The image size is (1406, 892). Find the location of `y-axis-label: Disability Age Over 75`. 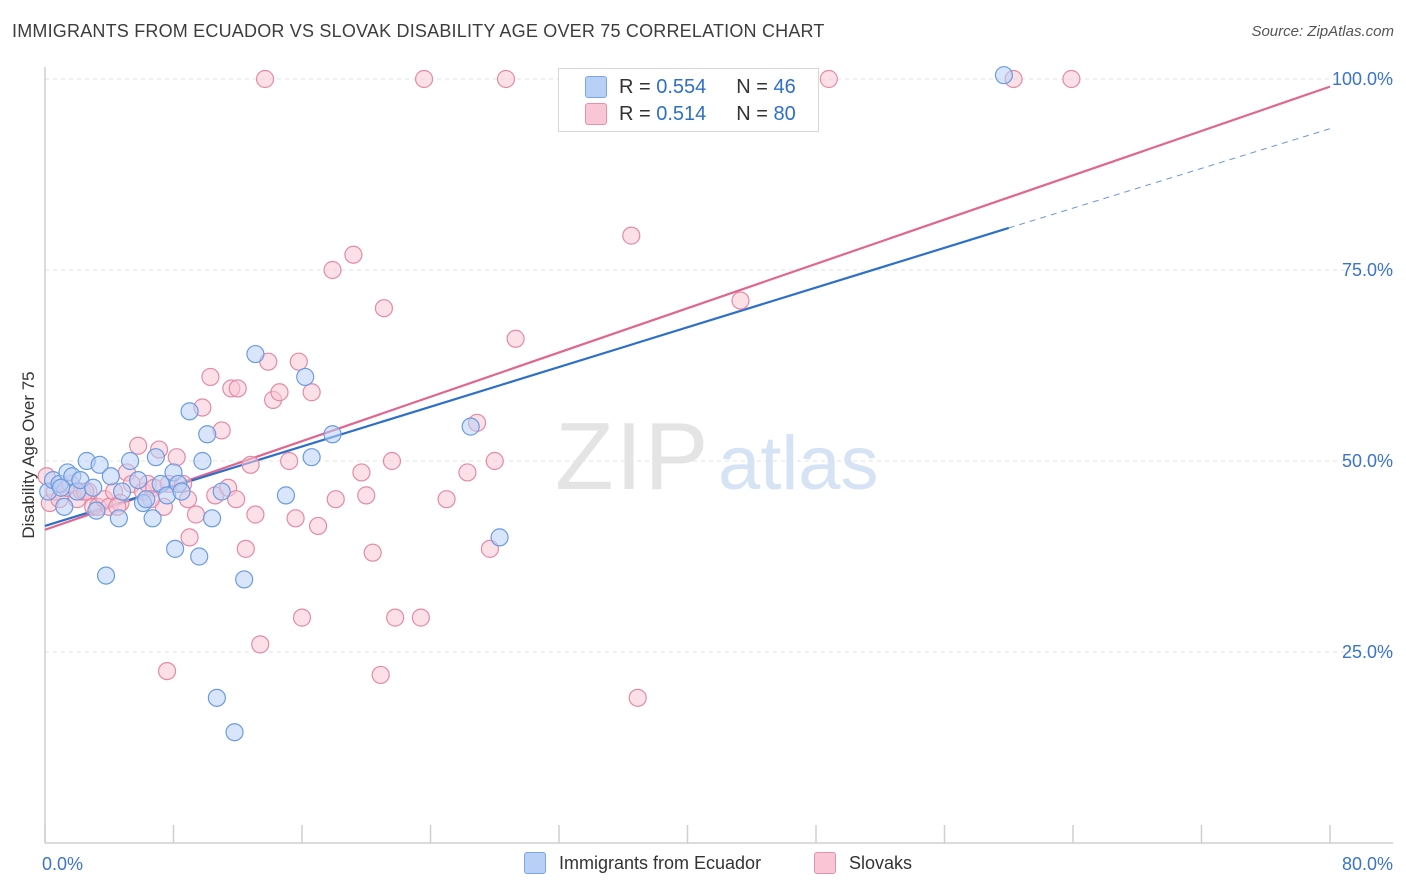

y-axis-label: Disability Age Over 75 is located at coordinates (28, 454).